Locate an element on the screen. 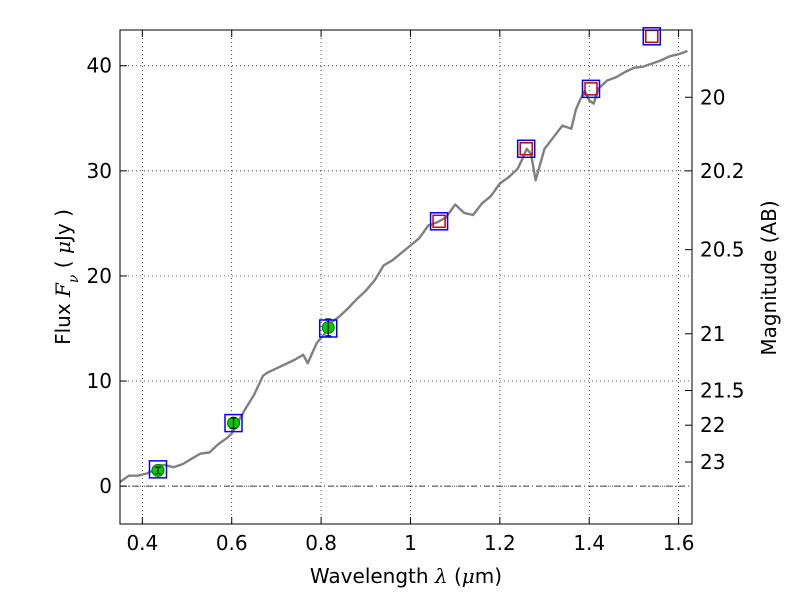 The width and height of the screenshot is (800, 600). y-axis-label-text: Flux is located at coordinates (63, 321).